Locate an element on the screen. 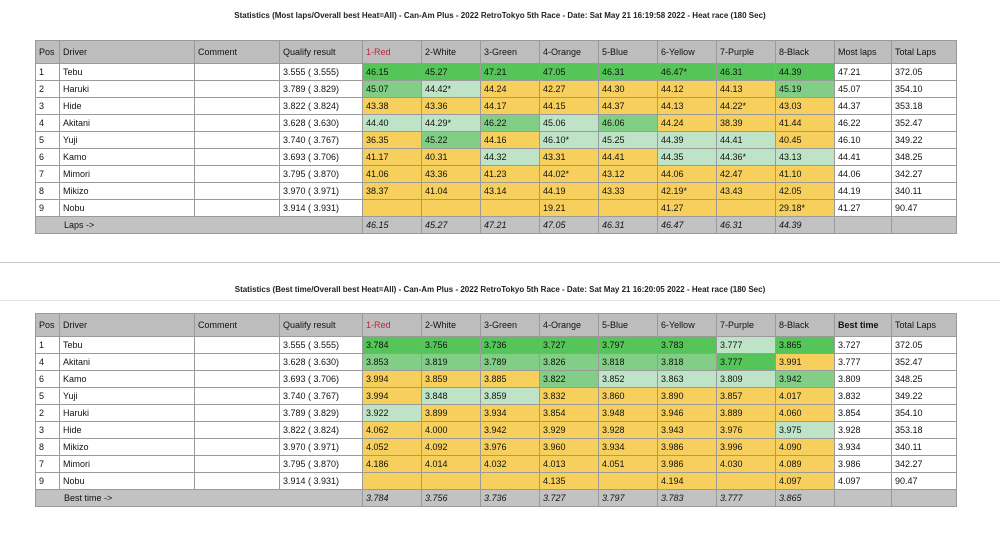 This screenshot has width=1000, height=548. driver-cell: Nobu is located at coordinates (127, 481).